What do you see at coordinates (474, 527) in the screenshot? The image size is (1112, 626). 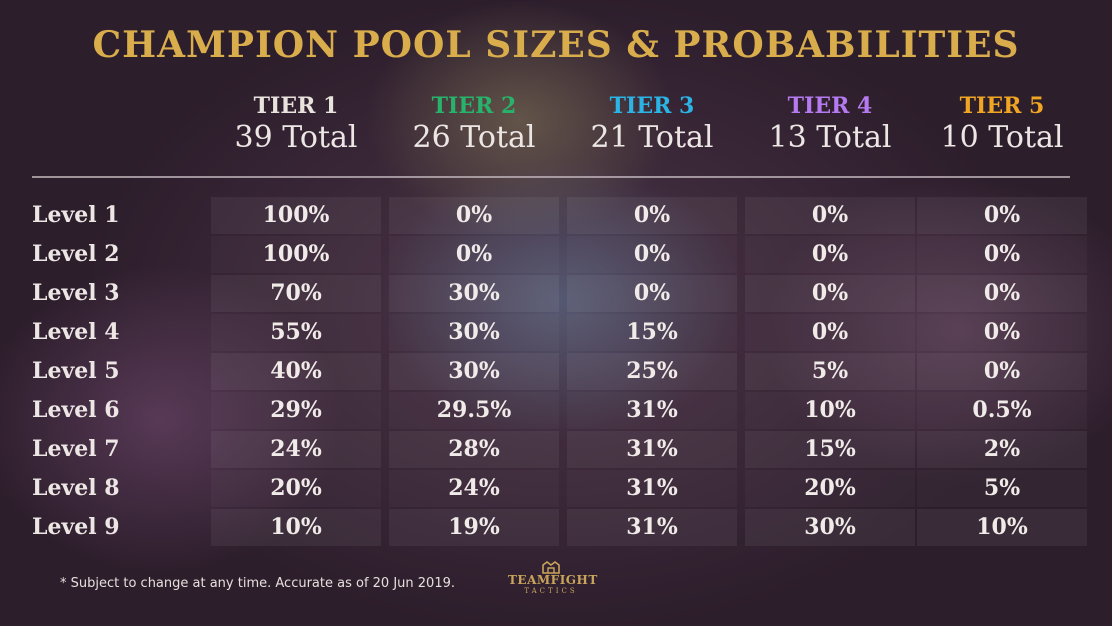 I see `probability-cell: 19%` at bounding box center [474, 527].